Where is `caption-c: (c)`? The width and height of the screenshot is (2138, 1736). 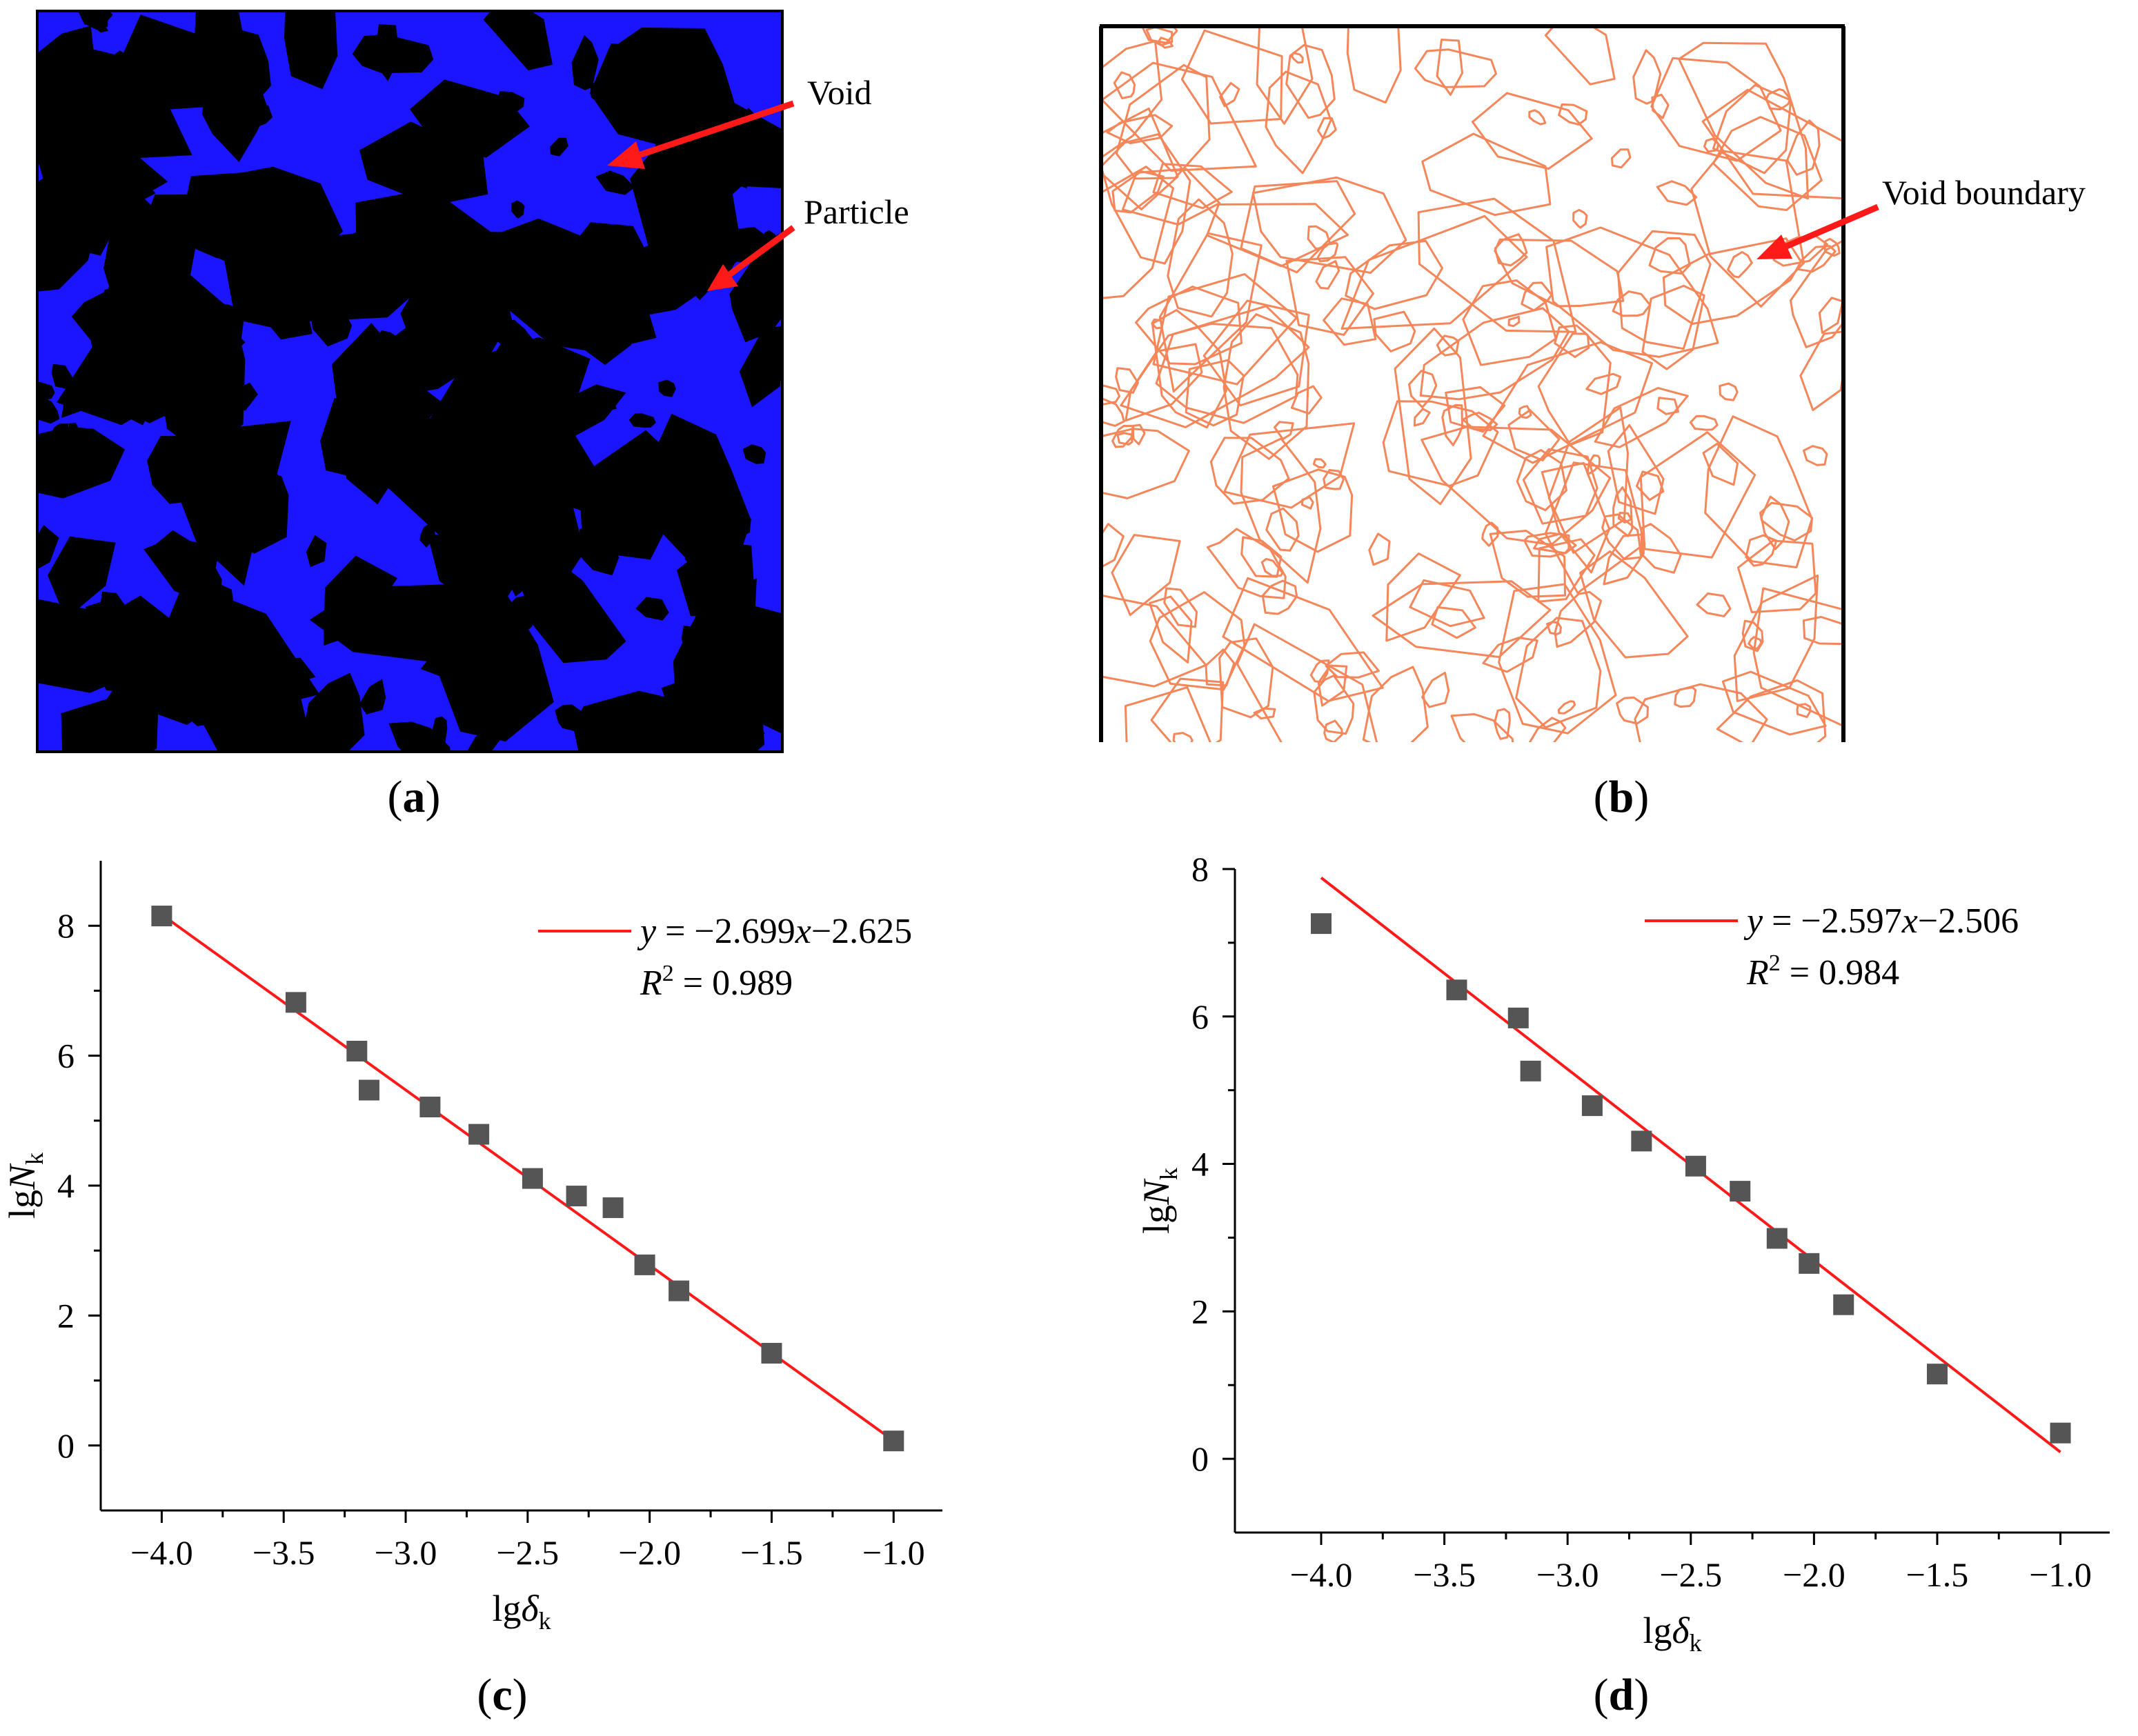
caption-c: (c) is located at coordinates (502, 1695).